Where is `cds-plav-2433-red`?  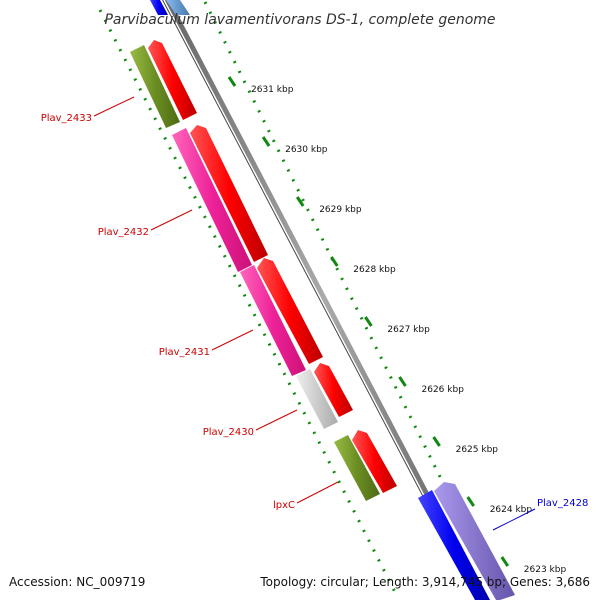
cds-plav-2433-red is located at coordinates (172, 80).